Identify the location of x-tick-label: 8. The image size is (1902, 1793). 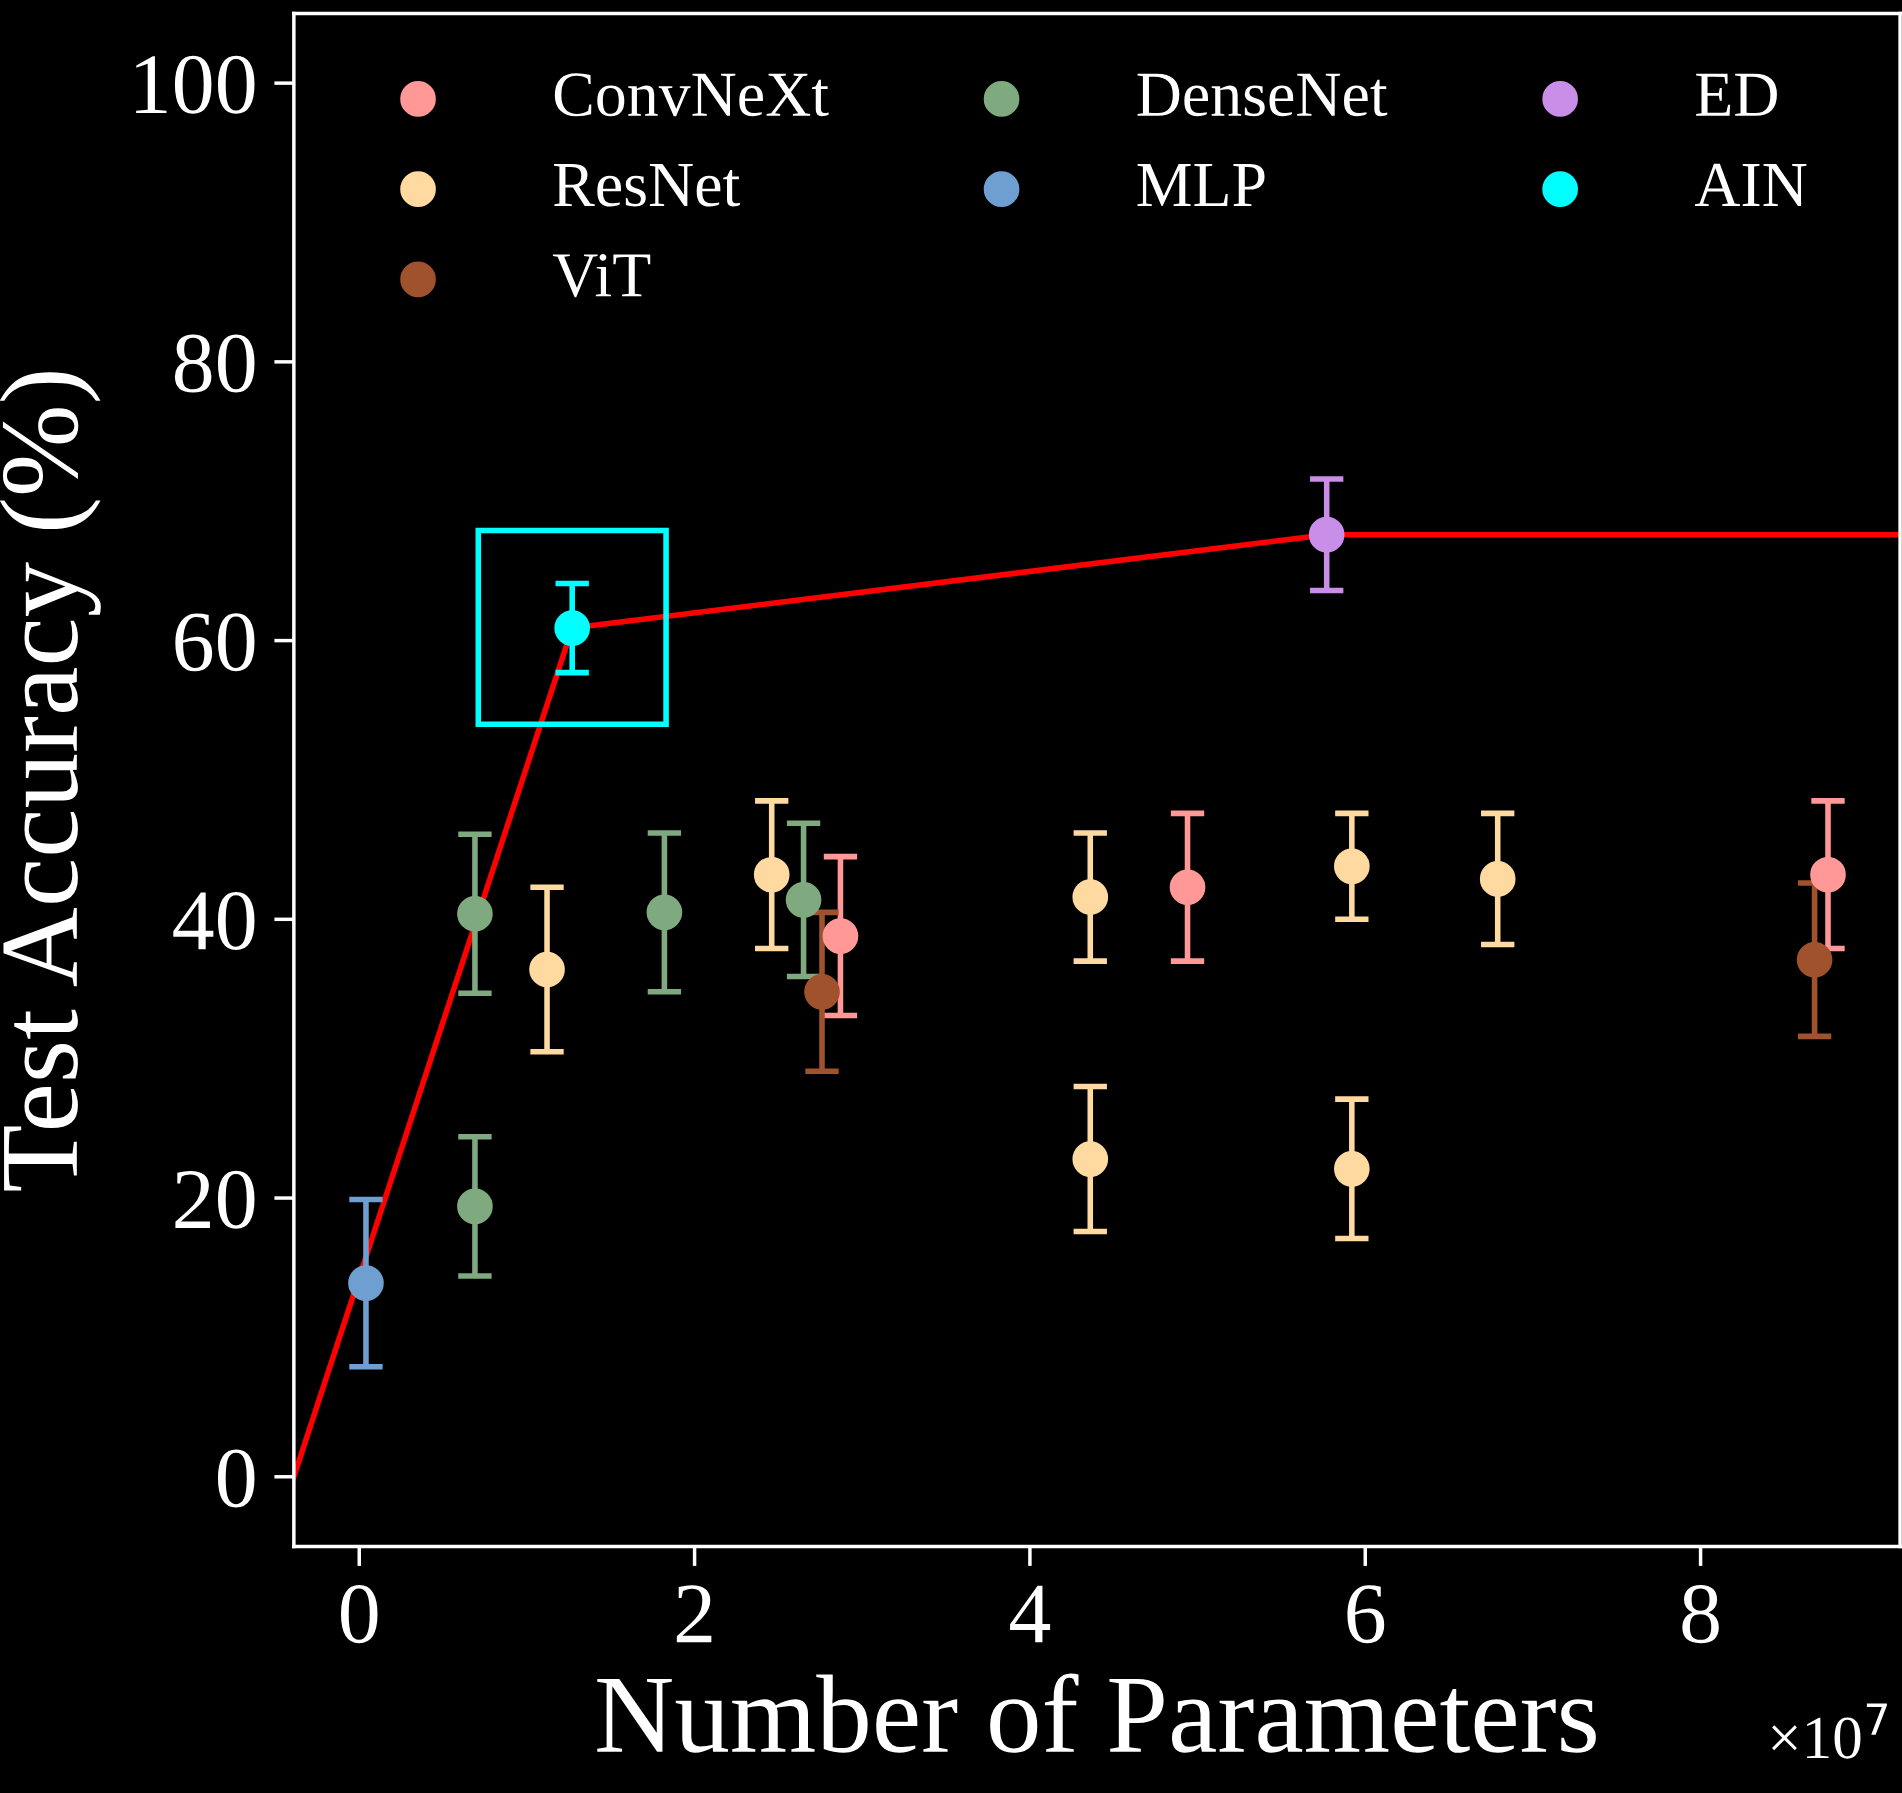
(1700, 1614).